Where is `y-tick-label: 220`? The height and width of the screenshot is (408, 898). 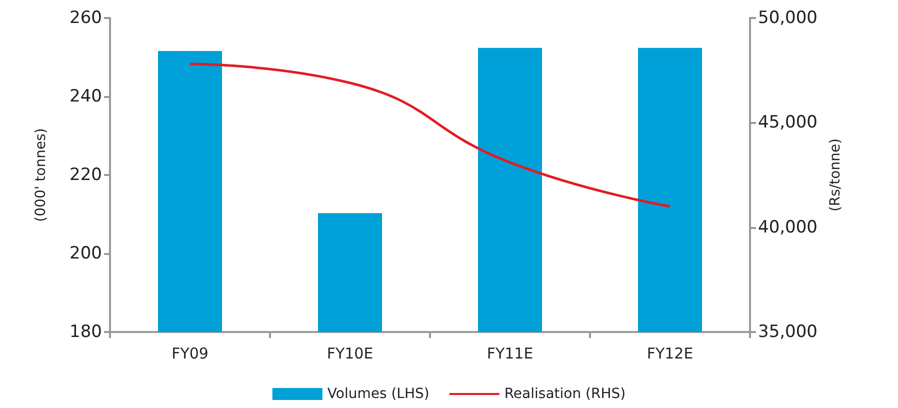 y-tick-label: 220 is located at coordinates (86, 175).